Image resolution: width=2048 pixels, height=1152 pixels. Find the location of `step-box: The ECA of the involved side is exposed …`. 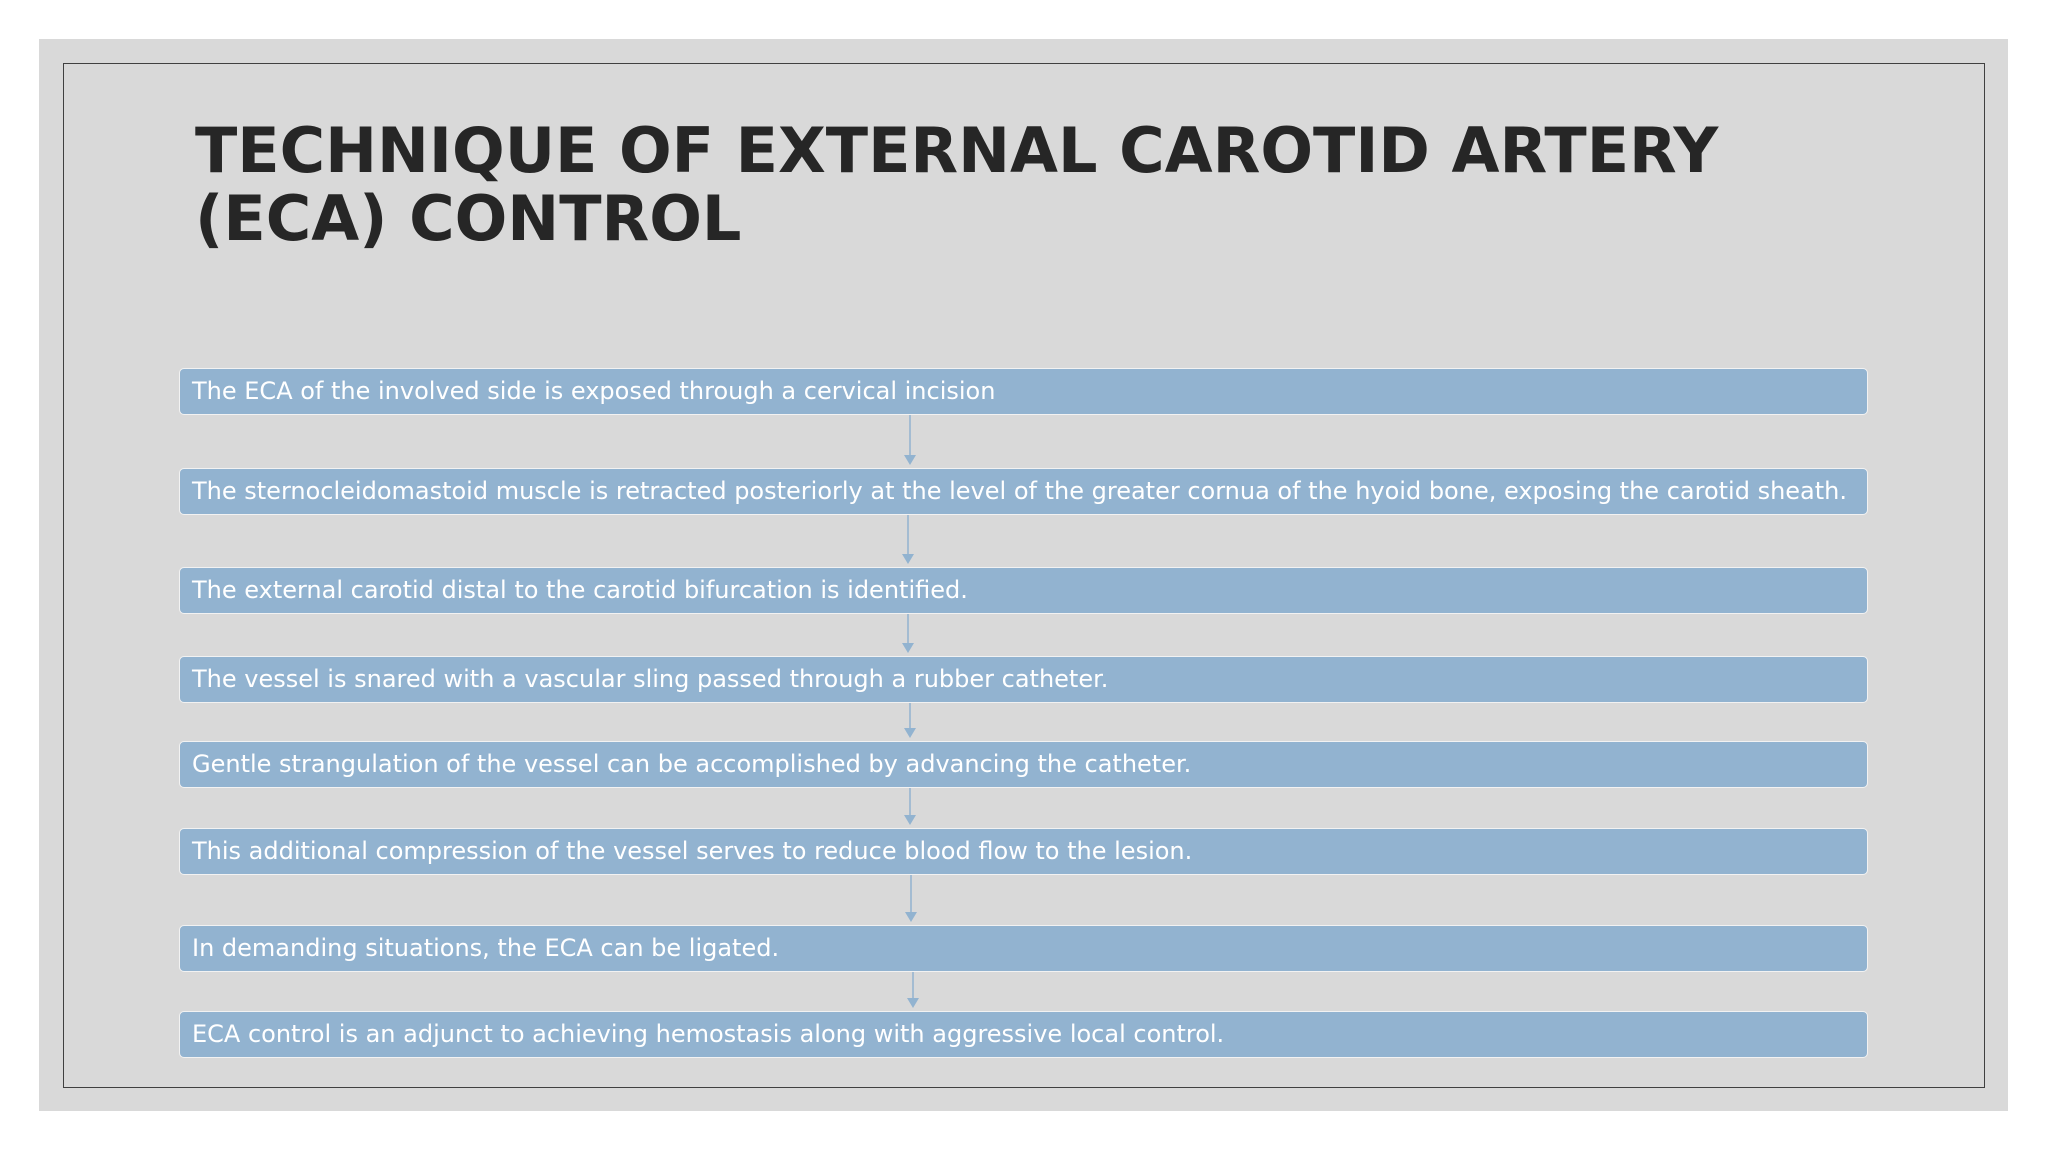

step-box: The ECA of the involved side is exposed … is located at coordinates (1023, 391).